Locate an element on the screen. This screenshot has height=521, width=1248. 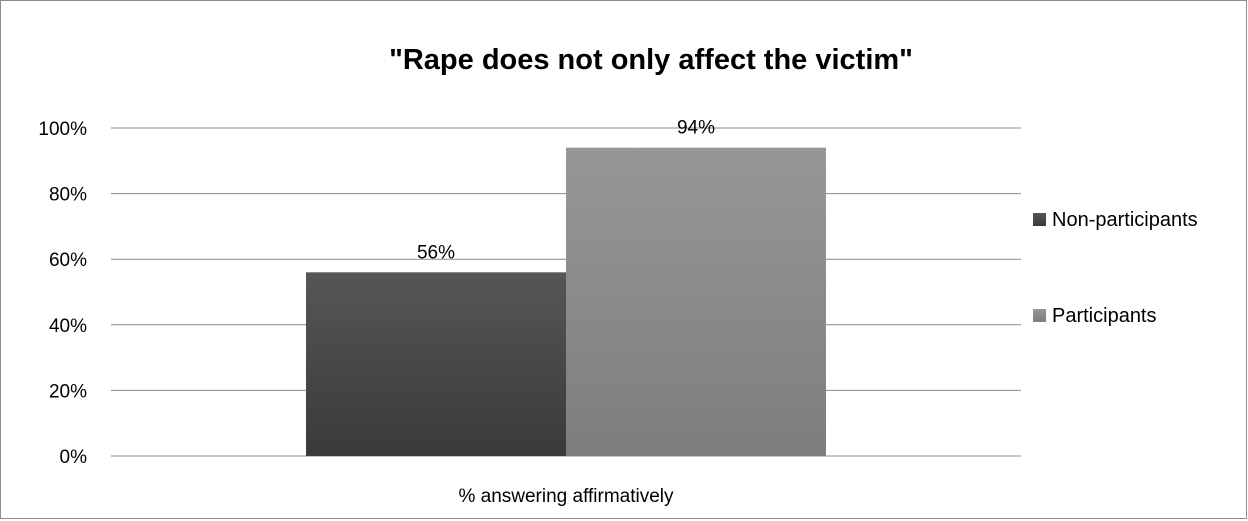
data-label: 94% is located at coordinates (696, 128).